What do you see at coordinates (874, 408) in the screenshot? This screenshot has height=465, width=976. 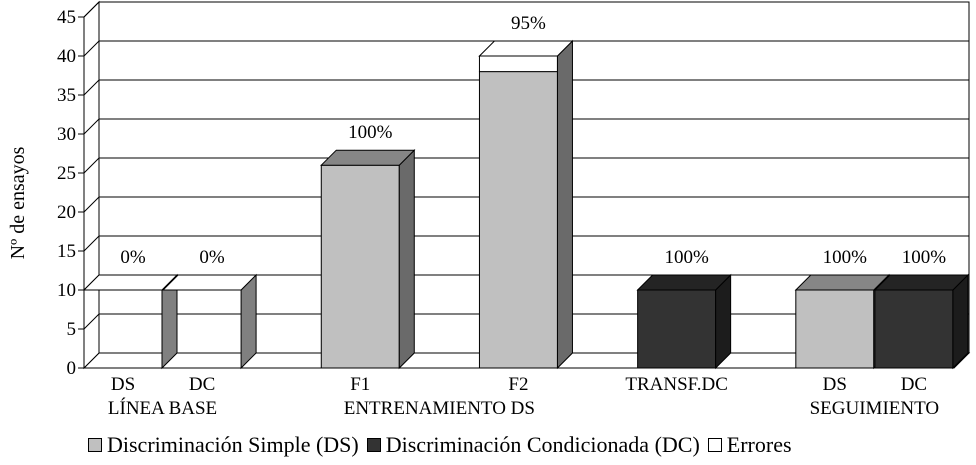 I see `group-label: SEGUIMIENTO` at bounding box center [874, 408].